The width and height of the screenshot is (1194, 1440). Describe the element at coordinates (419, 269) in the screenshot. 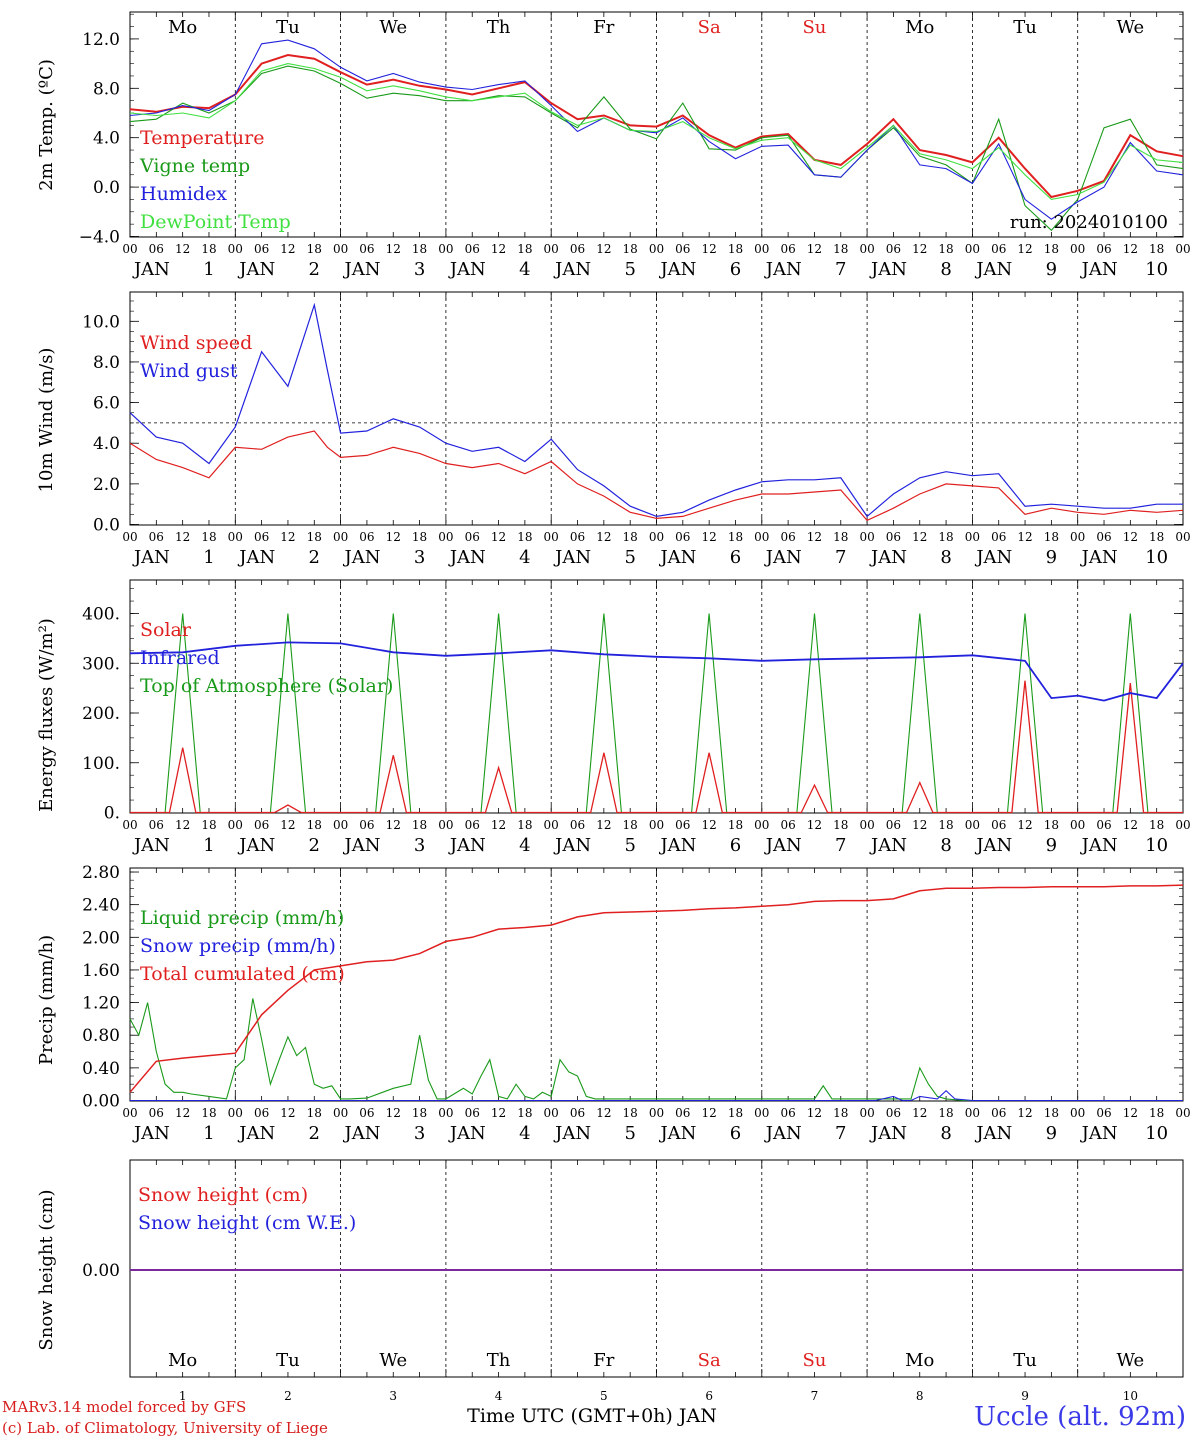

I see `day-number-label: 3` at that location.